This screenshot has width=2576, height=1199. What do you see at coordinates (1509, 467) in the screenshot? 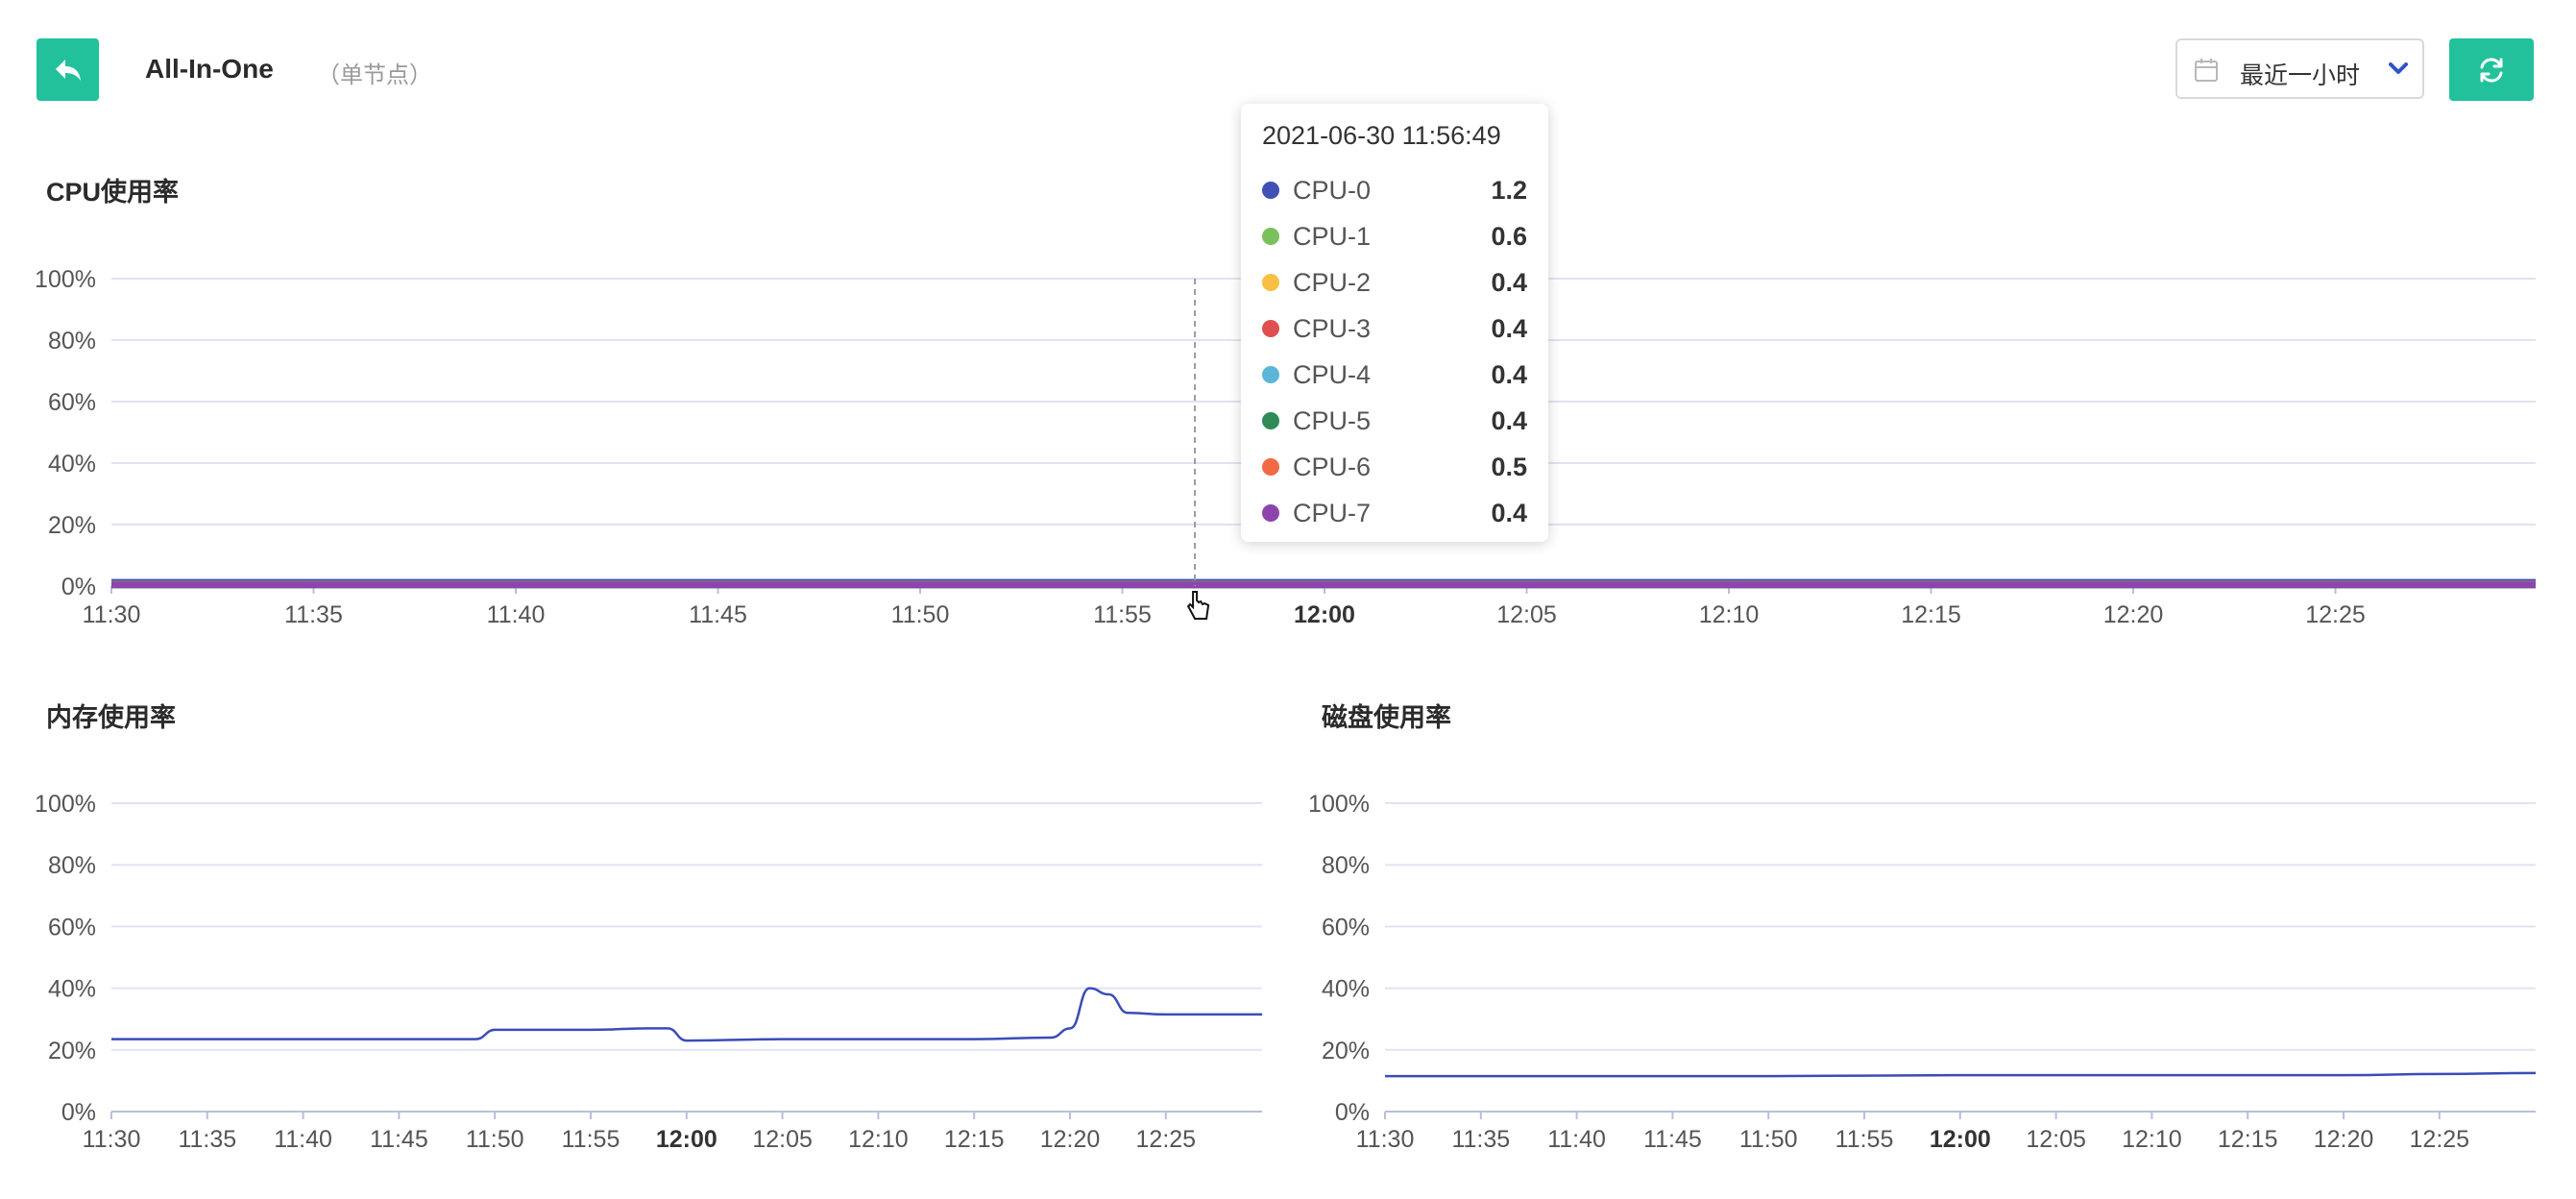
I see `tooltip-series-value: 0.5` at bounding box center [1509, 467].